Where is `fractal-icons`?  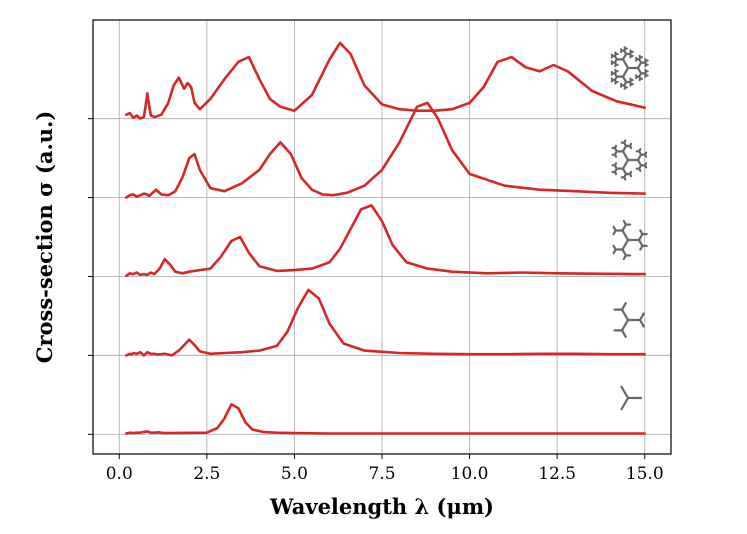 fractal-icons is located at coordinates (629, 228).